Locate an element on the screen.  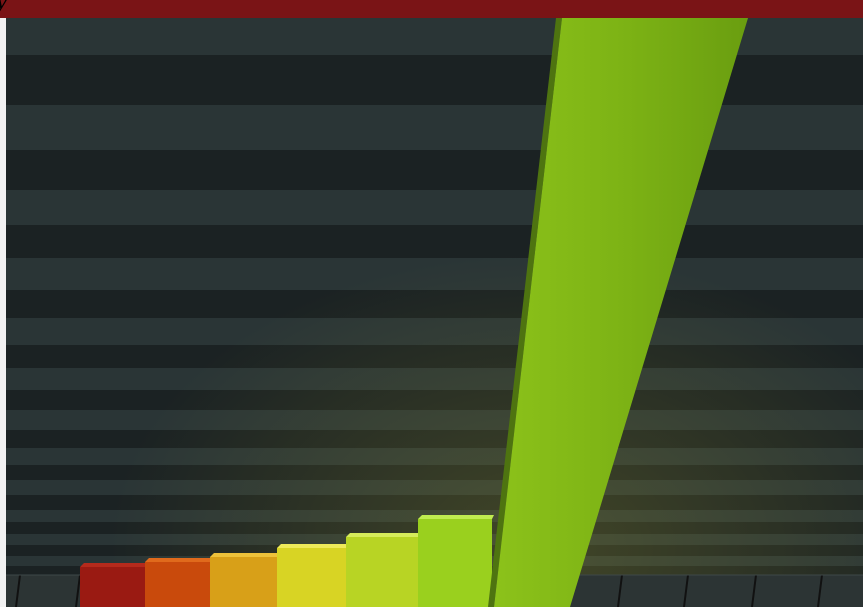
big-bar-side is located at coordinates (525, 312).